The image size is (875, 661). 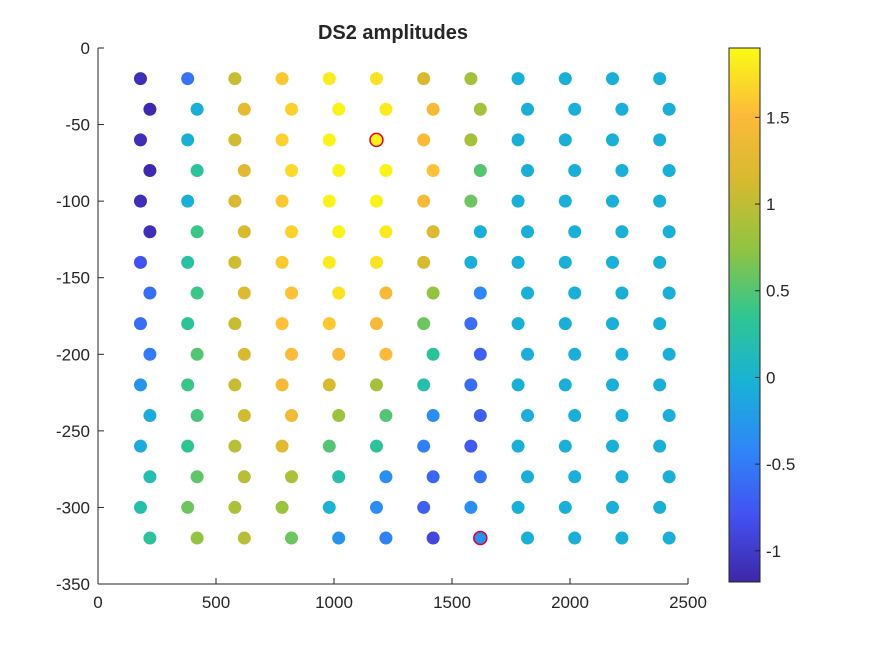 What do you see at coordinates (761, 315) in the screenshot?
I see `colorbar: -1 -0.5 0 0.5 1 1.5` at bounding box center [761, 315].